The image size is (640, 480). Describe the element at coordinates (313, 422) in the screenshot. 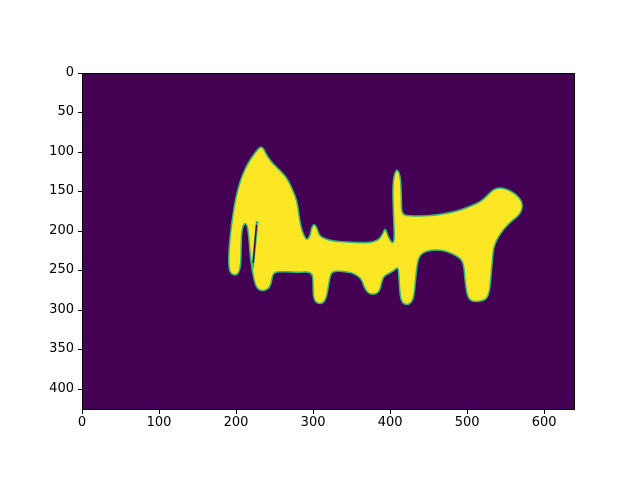

I see `x-tick-label: 300` at that location.